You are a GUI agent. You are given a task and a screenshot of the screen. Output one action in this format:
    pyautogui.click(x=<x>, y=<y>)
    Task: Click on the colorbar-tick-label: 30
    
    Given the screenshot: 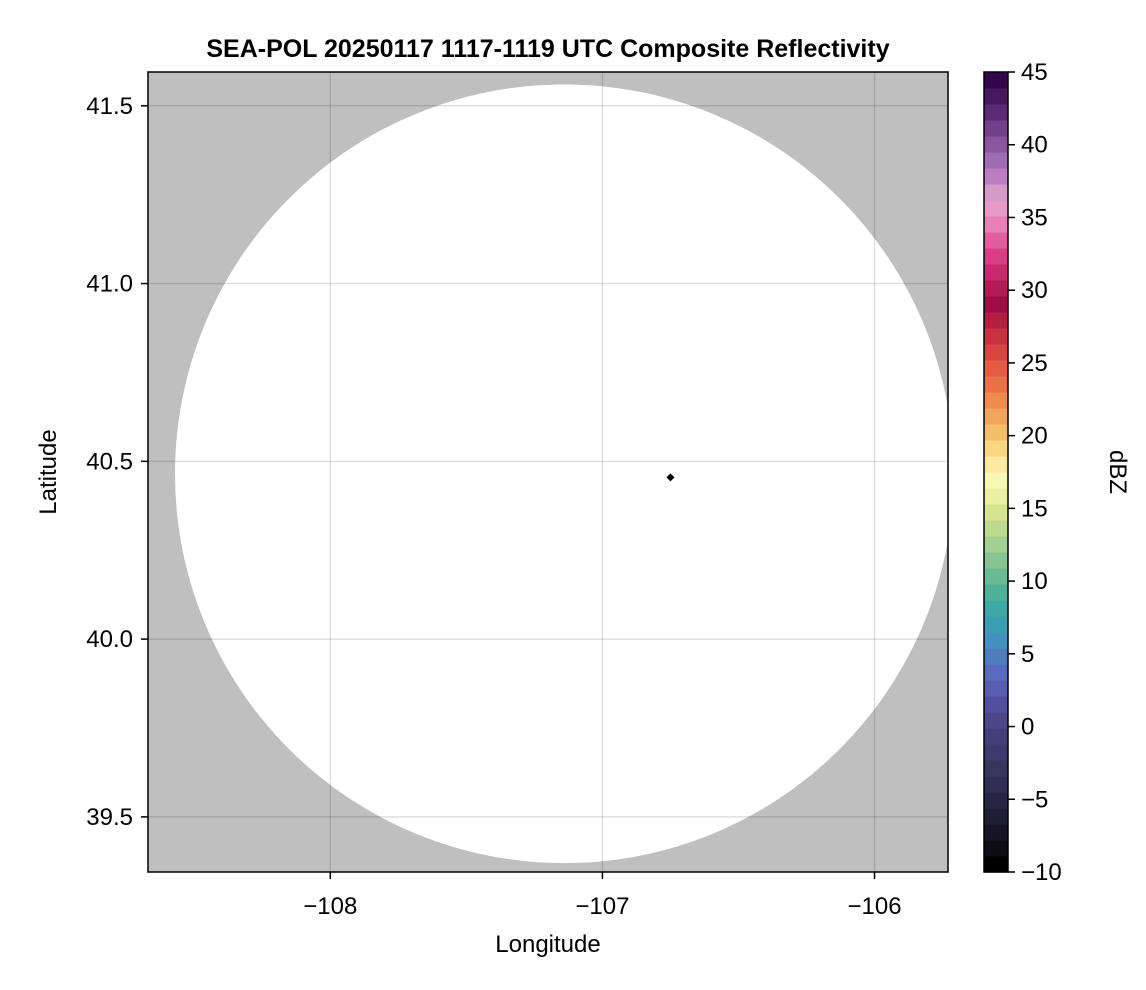 What is the action you would take?
    pyautogui.click(x=1034, y=290)
    